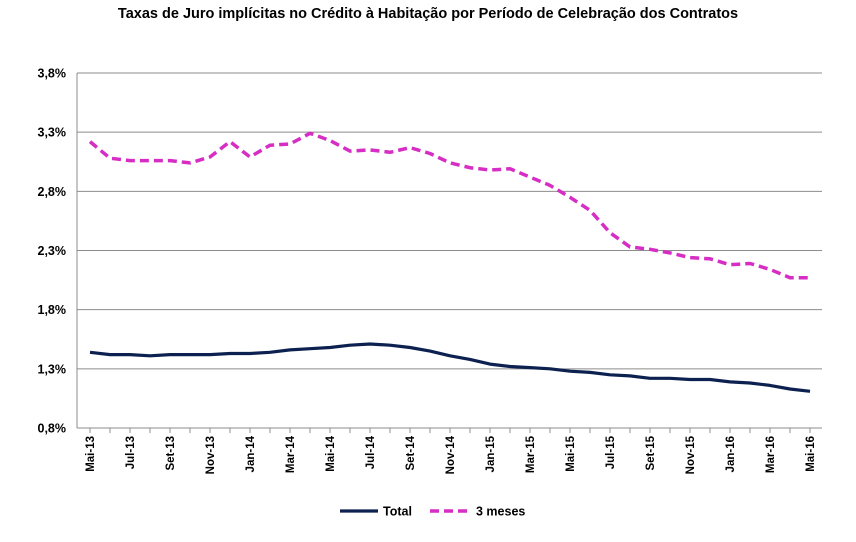 The width and height of the screenshot is (856, 542). I want to click on x-tick-label: Set-15, so click(651, 452).